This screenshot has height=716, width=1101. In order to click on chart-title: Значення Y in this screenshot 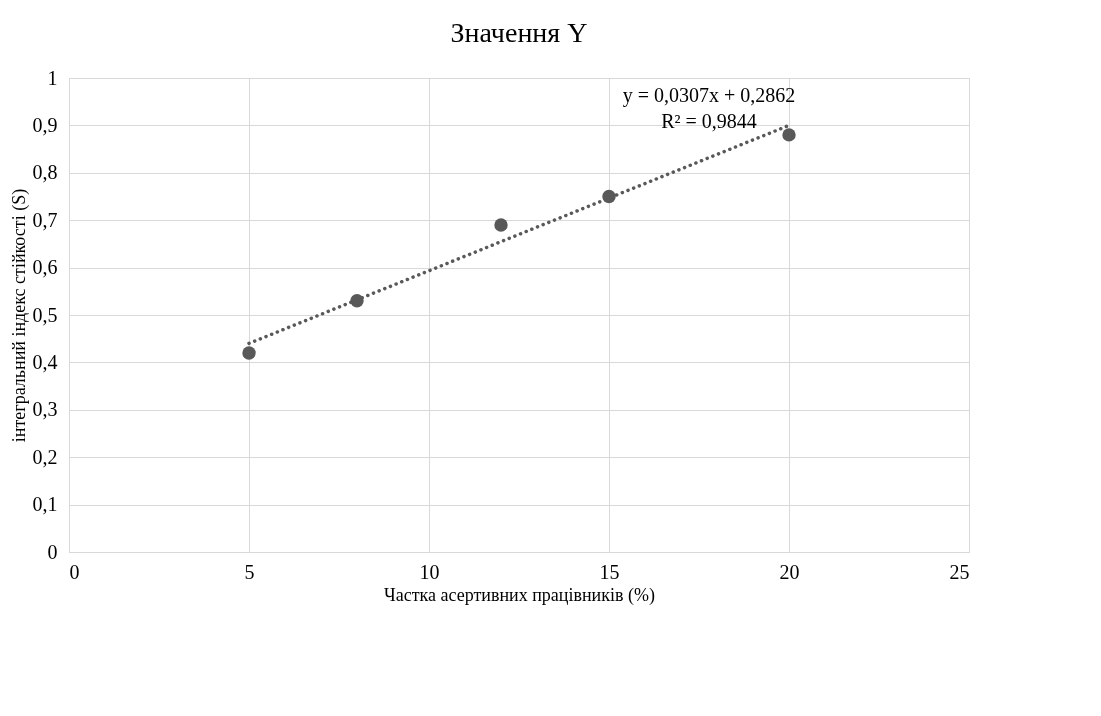, I will do `click(519, 32)`.